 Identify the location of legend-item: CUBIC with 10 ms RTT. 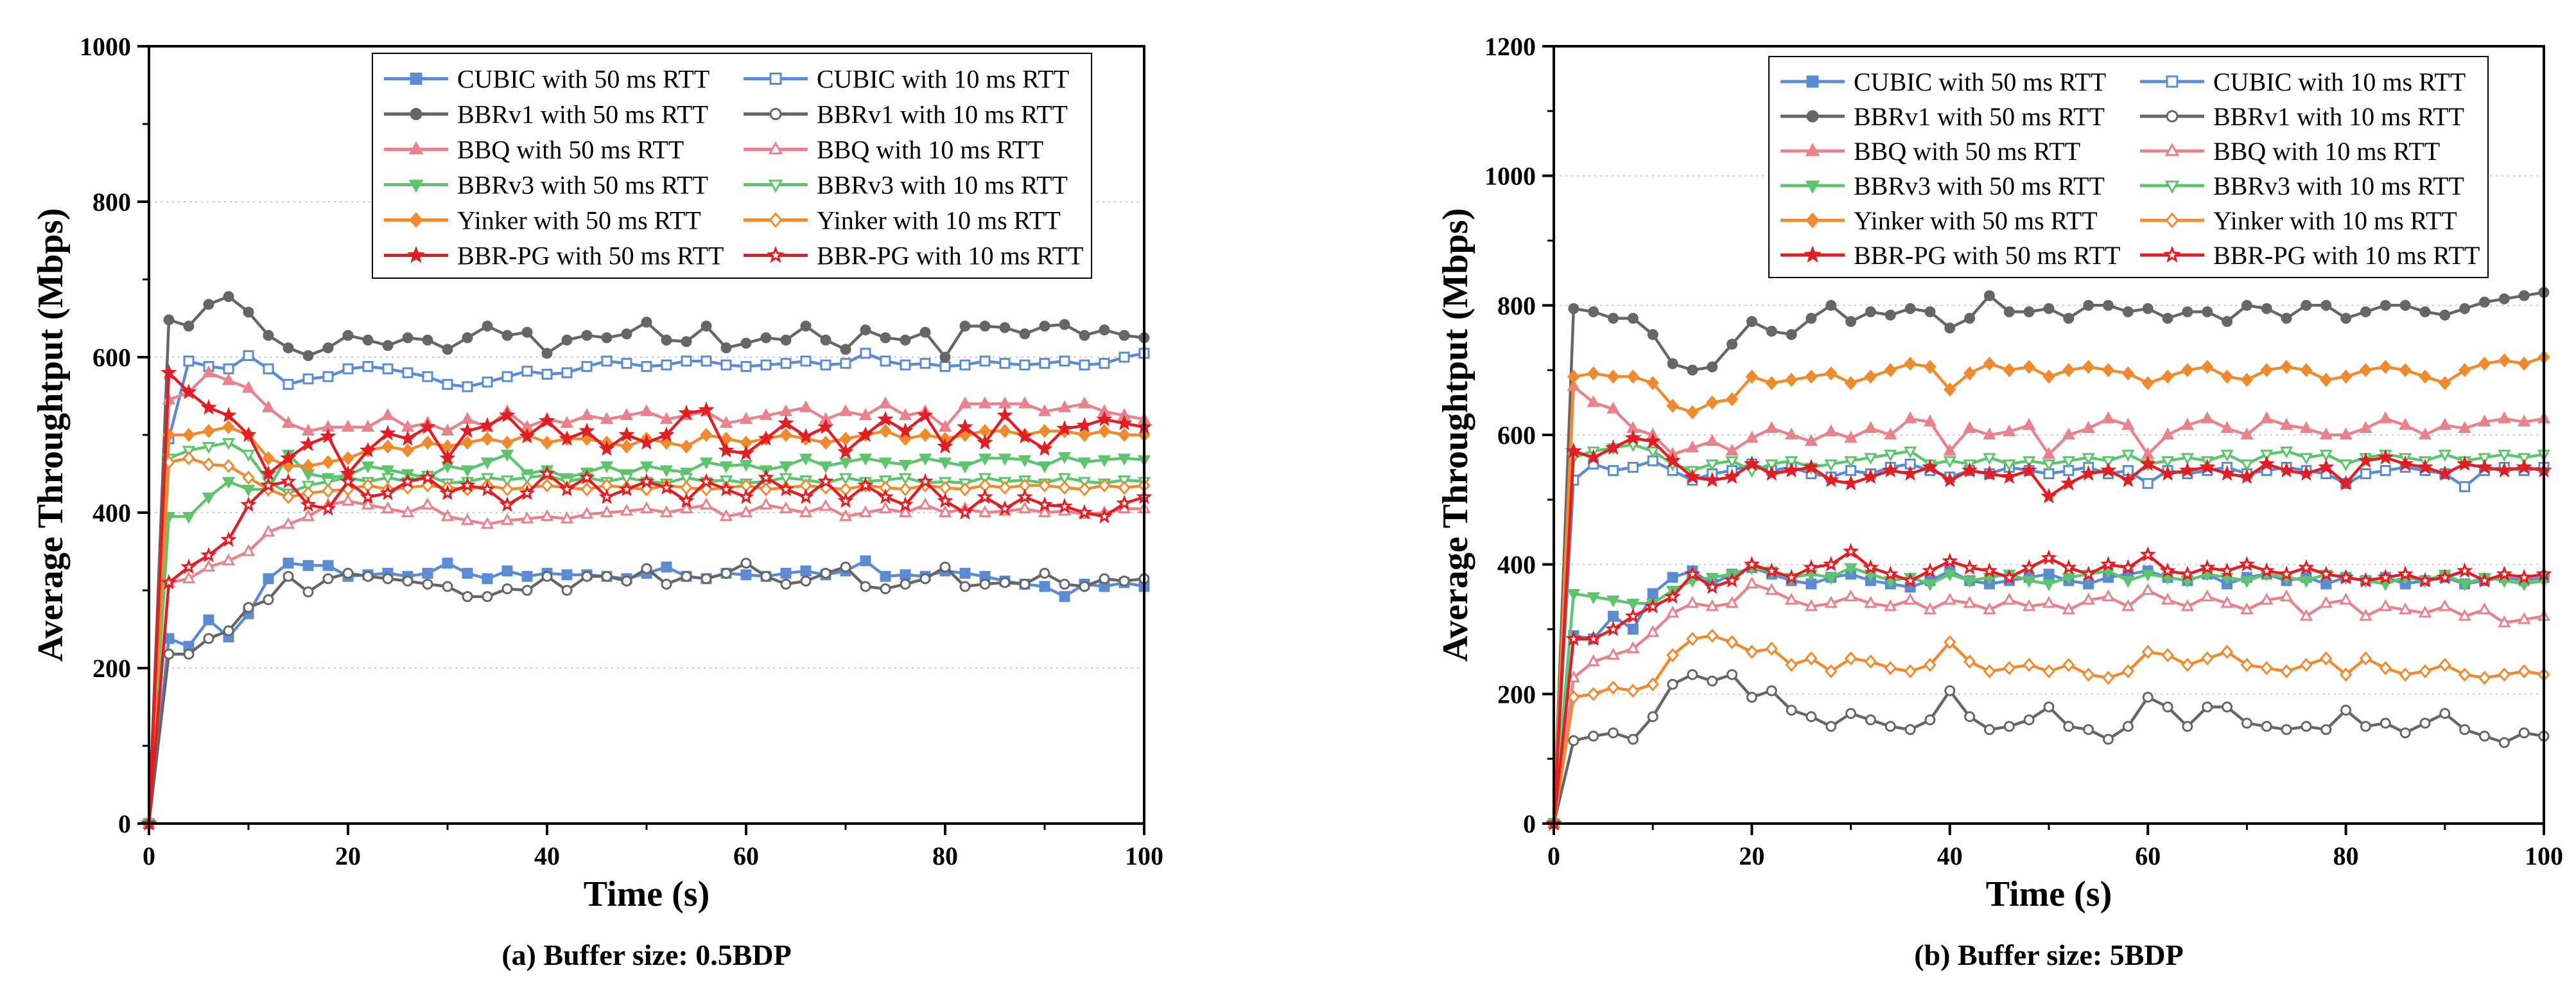
(906, 79).